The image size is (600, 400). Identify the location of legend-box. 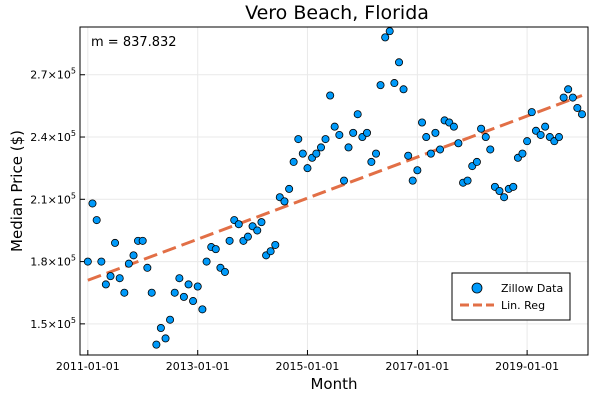
(511, 296).